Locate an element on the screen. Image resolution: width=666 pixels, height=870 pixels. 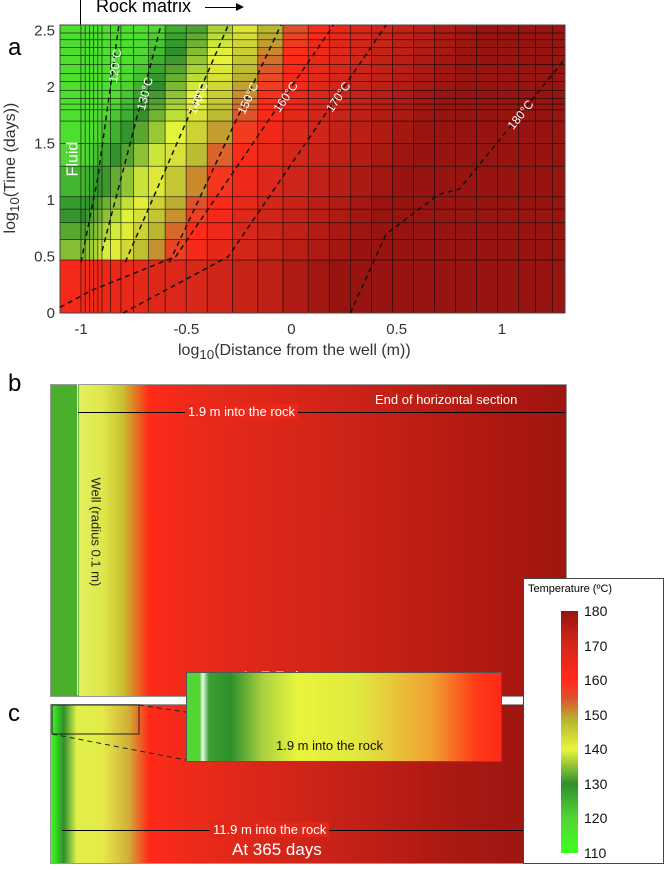
colorbar-tick-label: 140 is located at coordinates (596, 749).